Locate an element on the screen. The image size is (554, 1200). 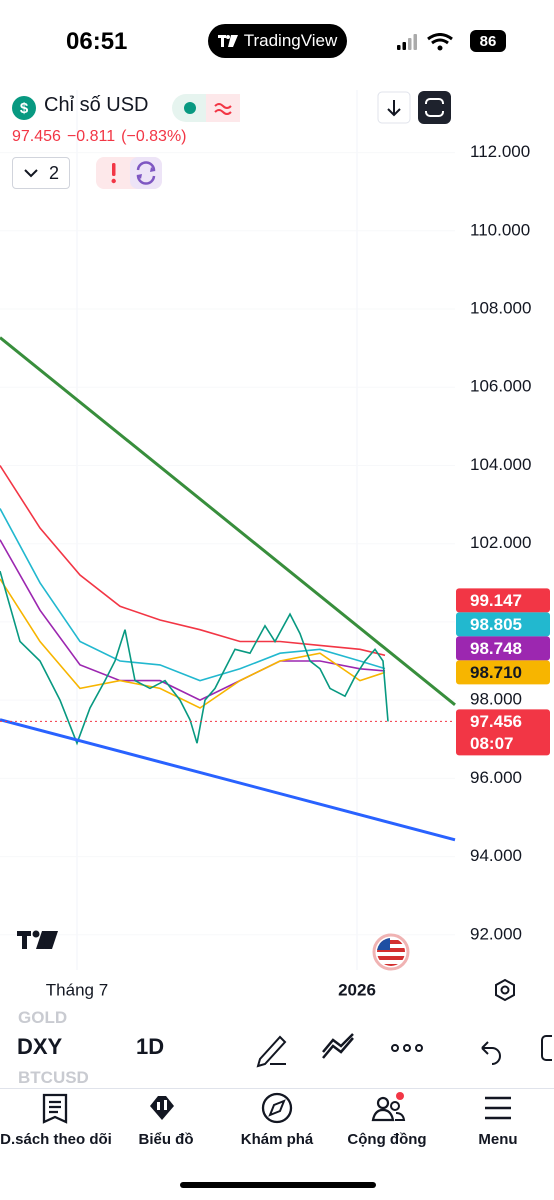
status-icons is located at coordinates (425, 42).